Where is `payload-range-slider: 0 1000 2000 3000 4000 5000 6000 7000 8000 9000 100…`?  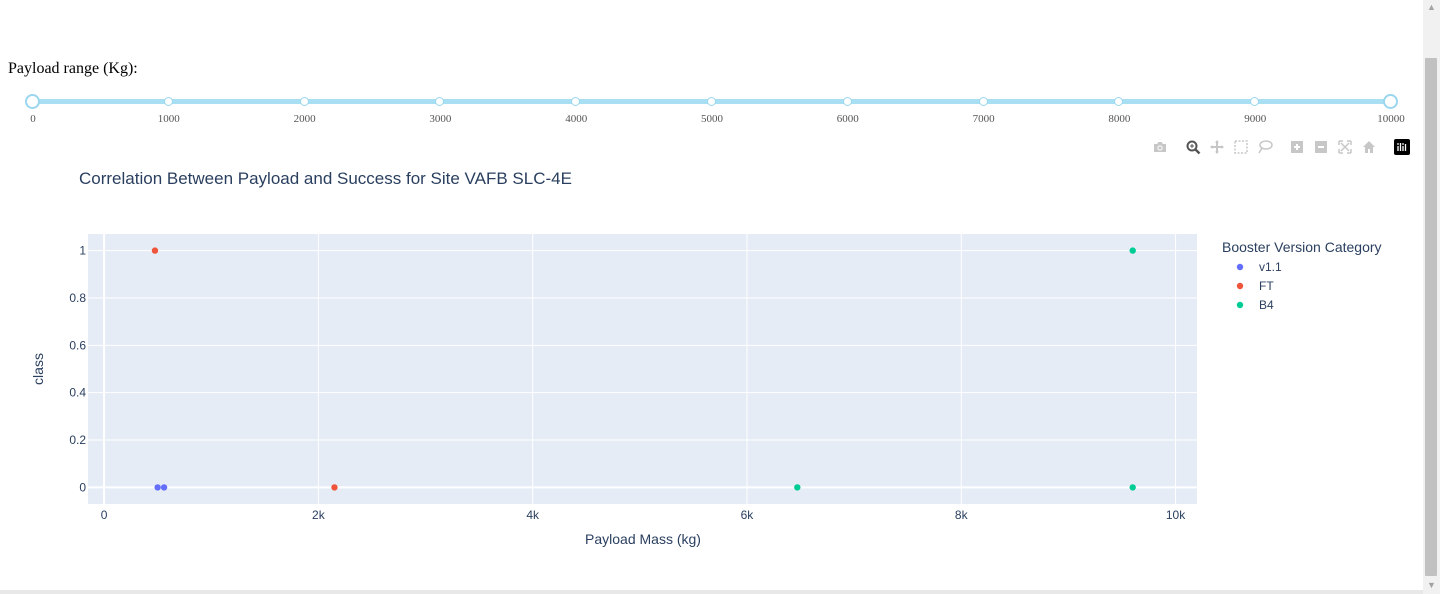
payload-range-slider: 0 1000 2000 3000 4000 5000 6000 7000 8000 9000 100… is located at coordinates (711, 110).